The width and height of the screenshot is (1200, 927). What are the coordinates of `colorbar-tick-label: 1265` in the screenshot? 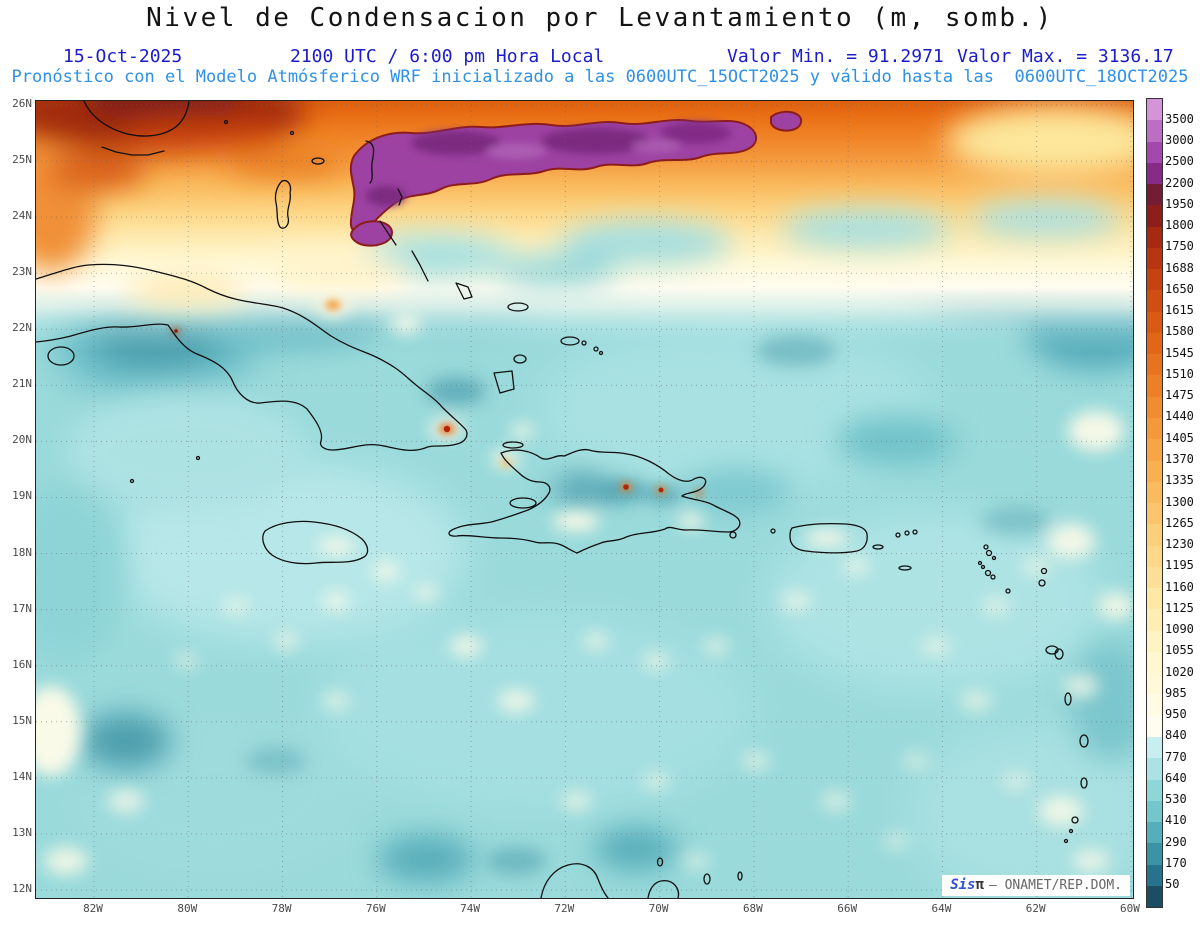 It's located at (1179, 522).